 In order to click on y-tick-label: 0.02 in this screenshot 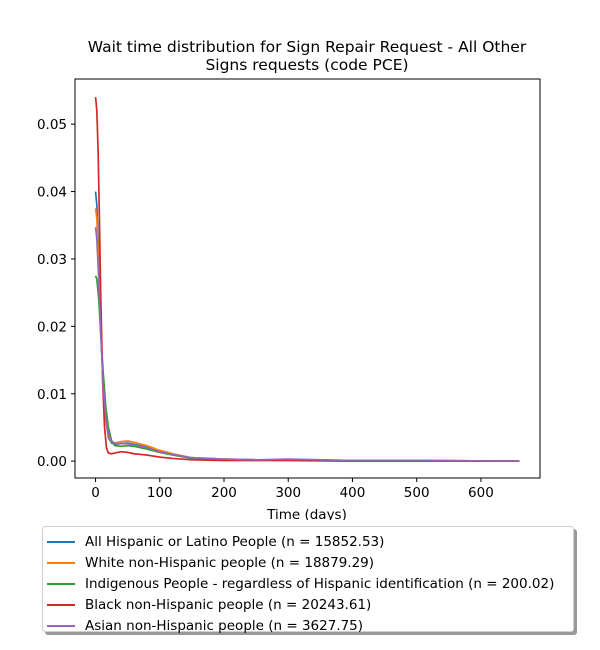, I will do `click(52, 327)`.